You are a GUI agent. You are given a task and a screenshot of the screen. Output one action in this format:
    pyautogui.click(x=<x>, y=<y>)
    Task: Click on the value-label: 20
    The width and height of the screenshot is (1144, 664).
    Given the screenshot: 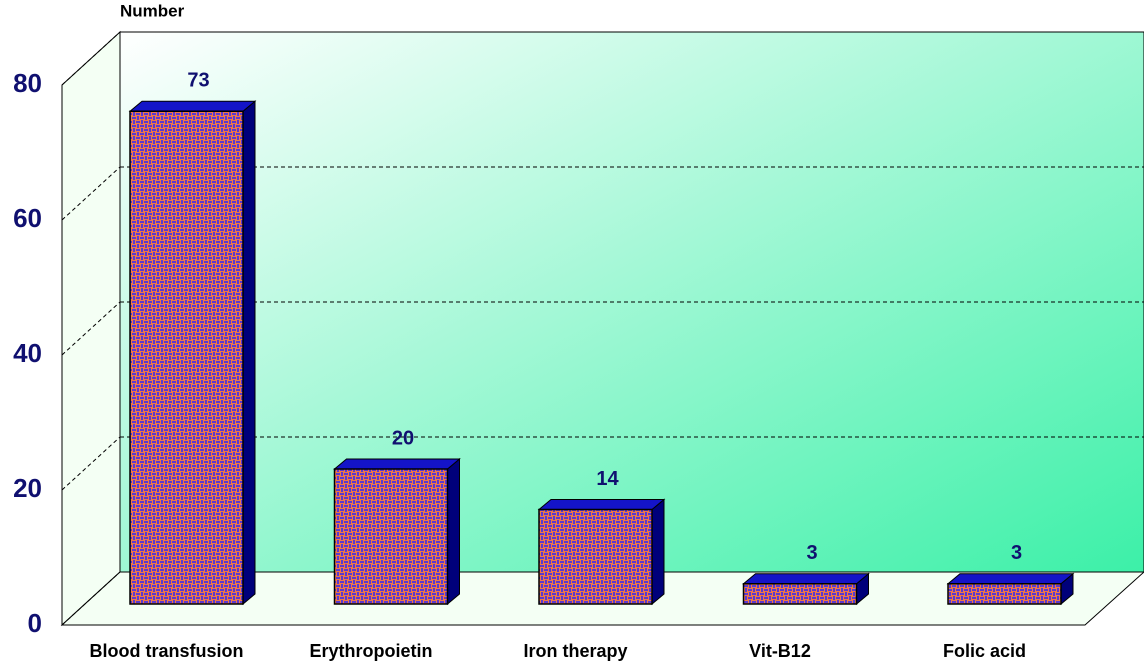 What is the action you would take?
    pyautogui.click(x=403, y=438)
    